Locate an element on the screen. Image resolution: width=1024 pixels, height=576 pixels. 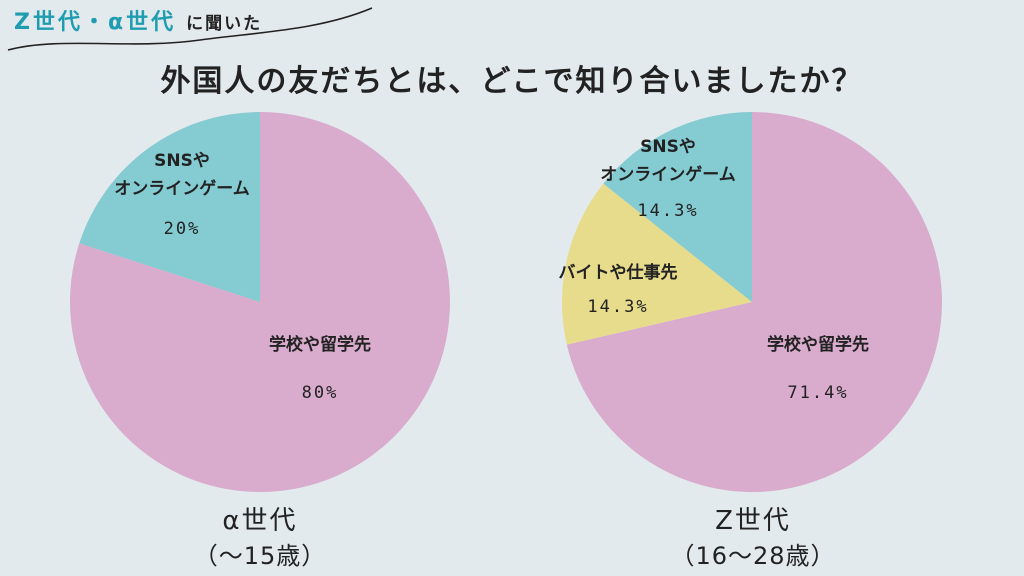
page-title: 外国人の友だちとは、どこで知り合いましたか？ is located at coordinates (512, 81).